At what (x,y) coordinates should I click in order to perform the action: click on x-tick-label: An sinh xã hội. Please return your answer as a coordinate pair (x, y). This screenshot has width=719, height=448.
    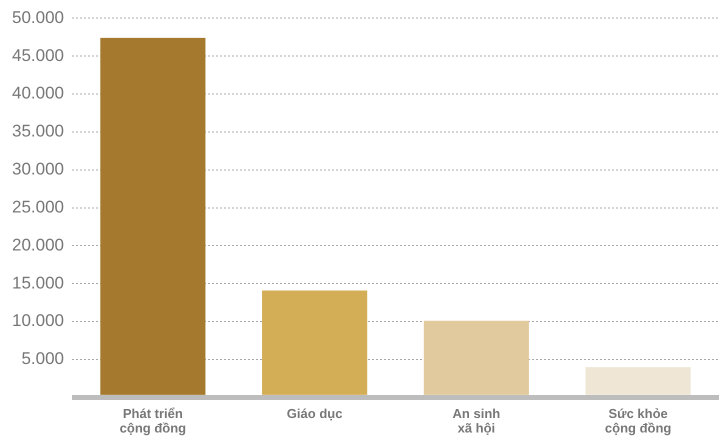
    Looking at the image, I should click on (476, 421).